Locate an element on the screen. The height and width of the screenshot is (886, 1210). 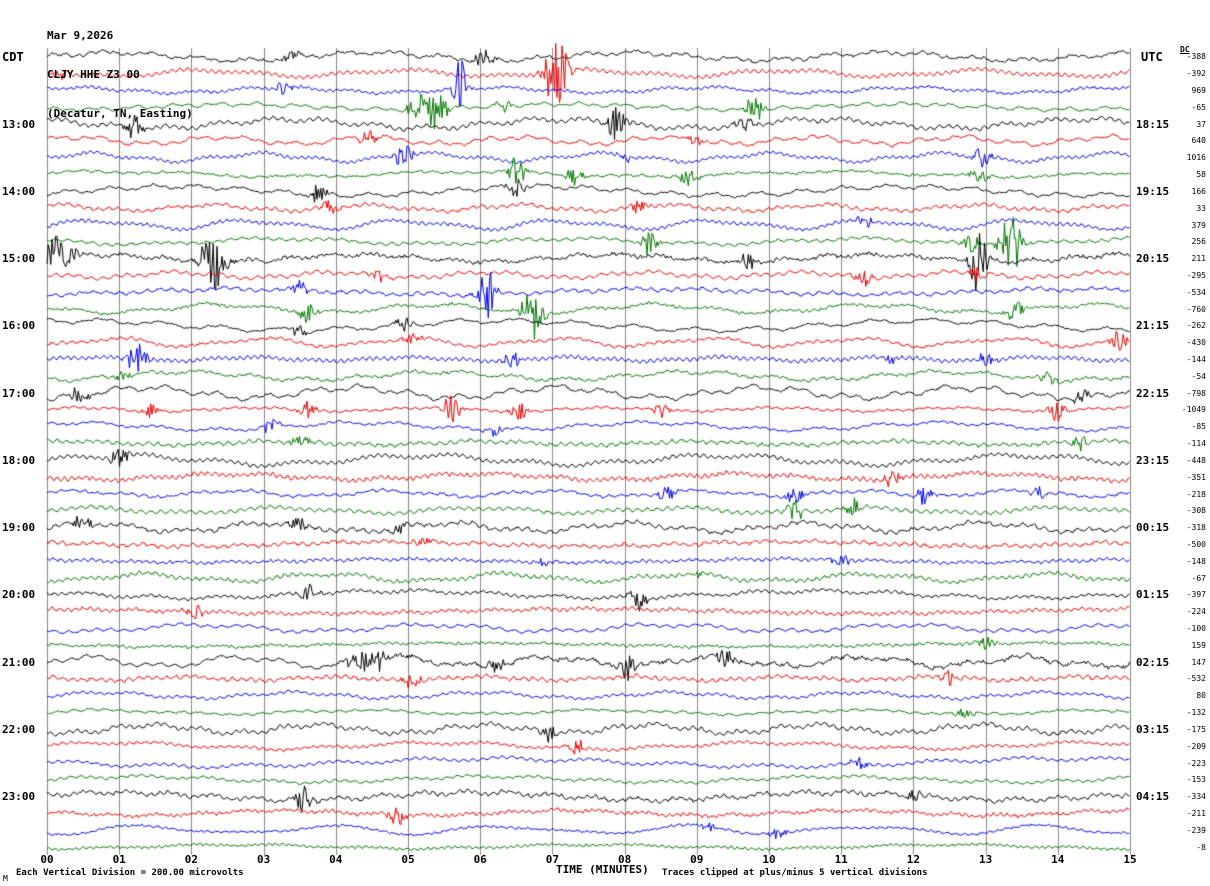
dc-offset-value: 969 is located at coordinates (1198, 91).